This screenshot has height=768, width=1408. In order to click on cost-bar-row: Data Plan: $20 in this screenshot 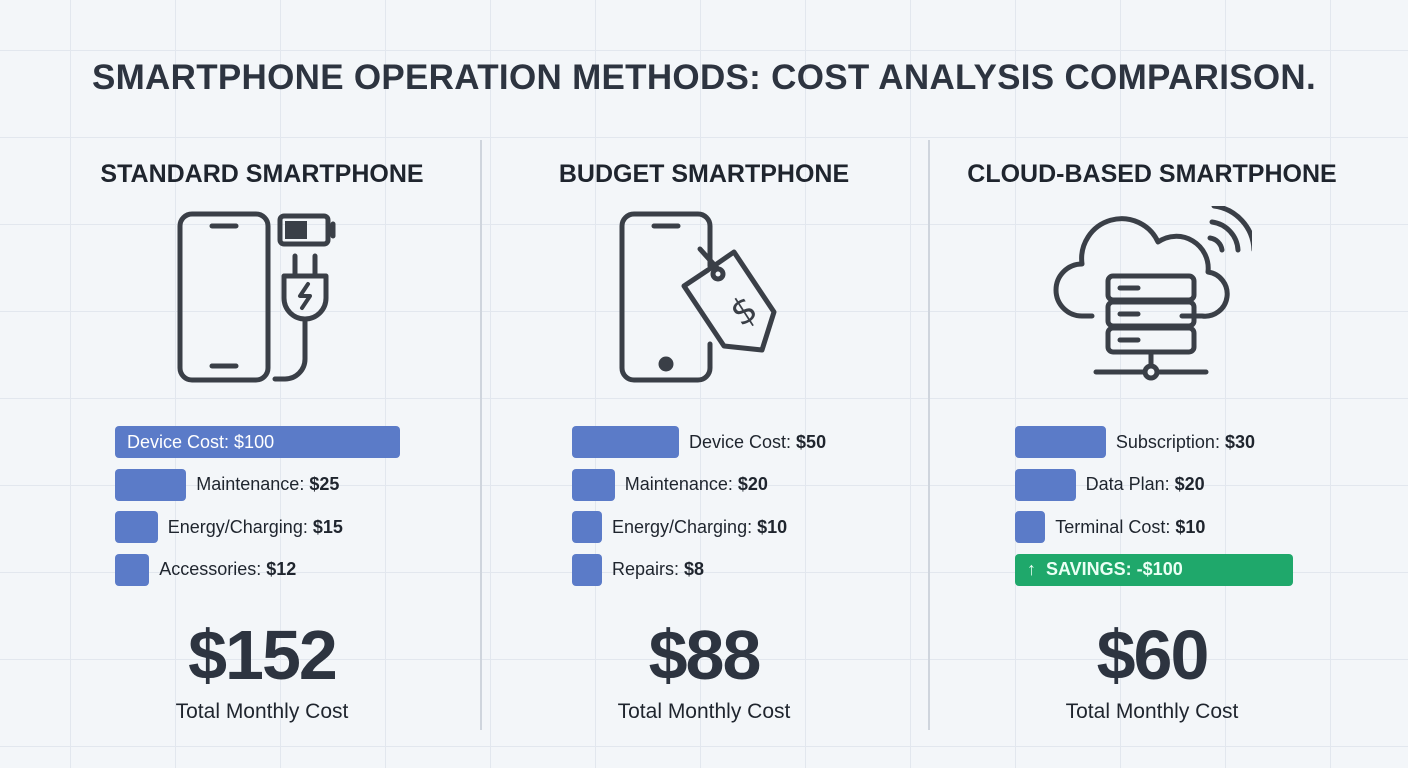, I will do `click(1110, 484)`.